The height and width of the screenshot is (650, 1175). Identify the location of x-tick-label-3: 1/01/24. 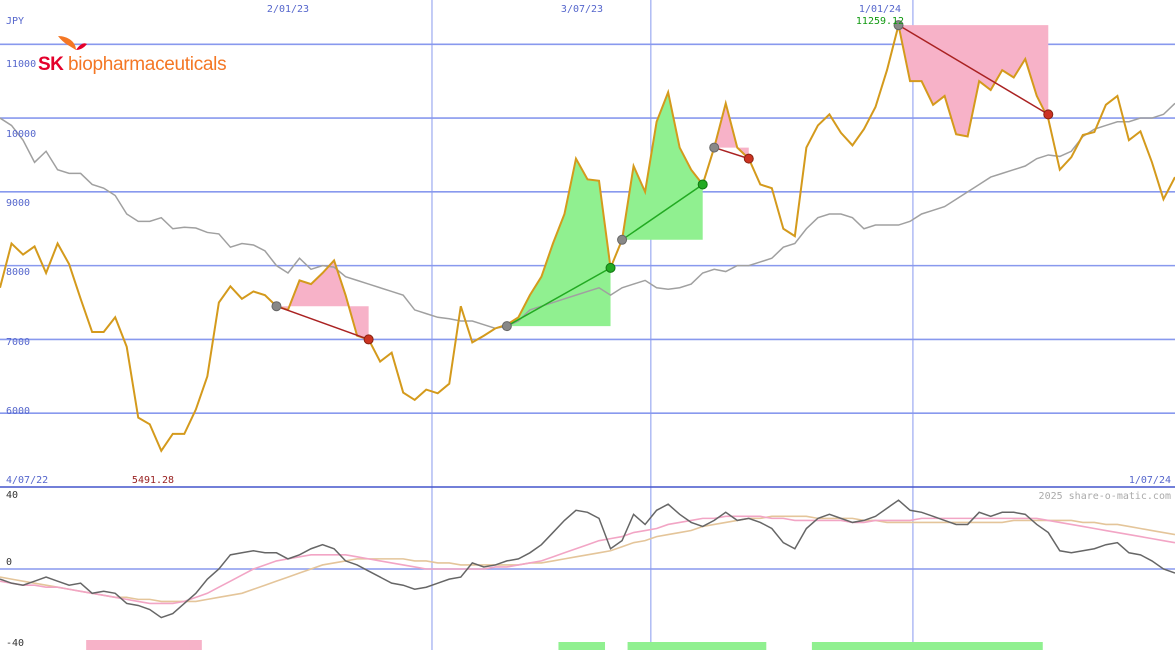
(880, 9).